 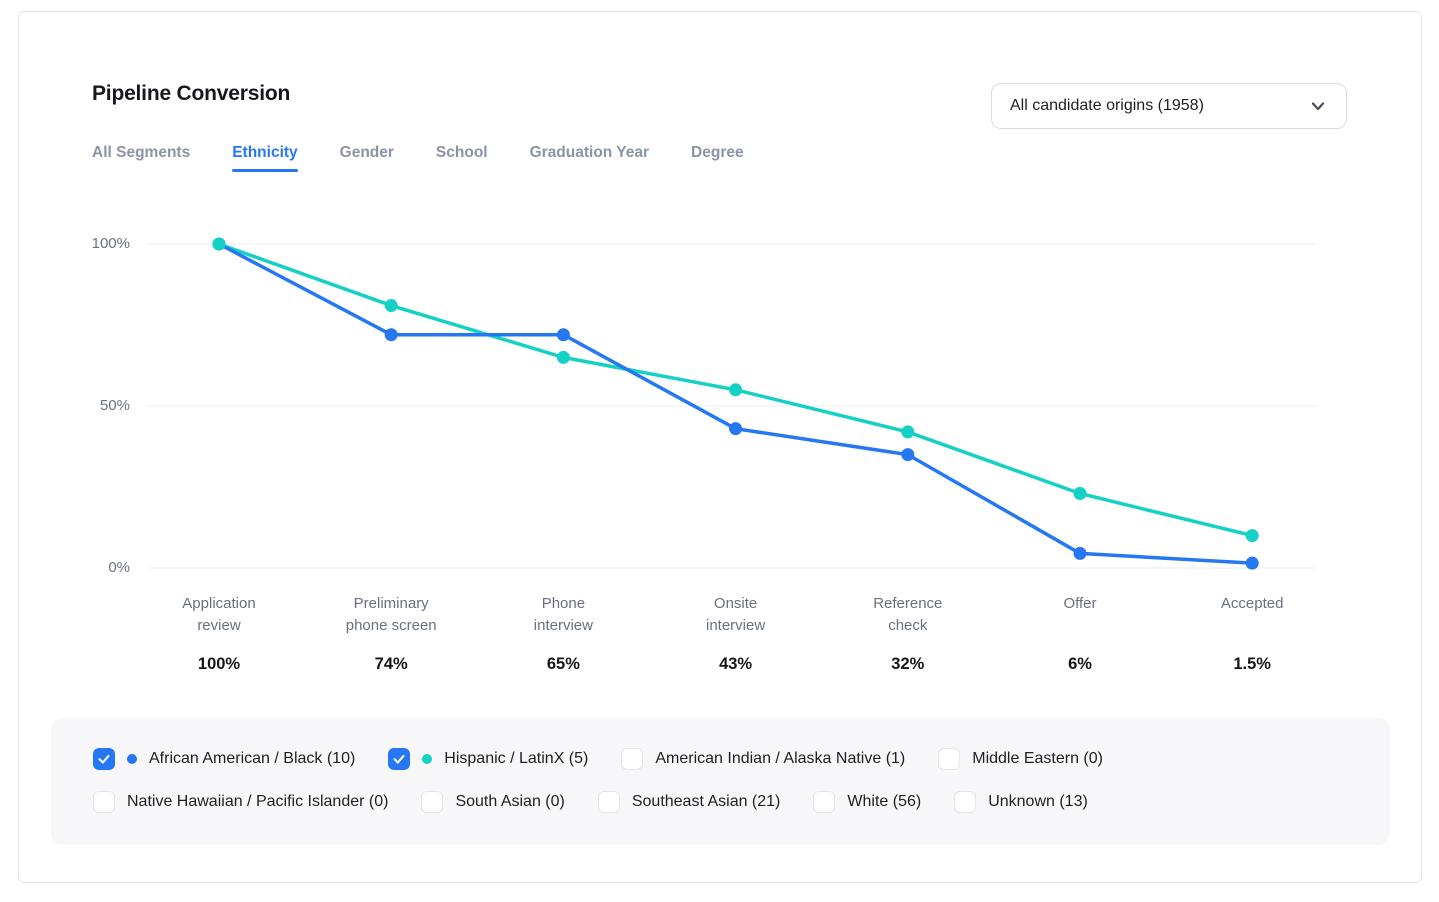 I want to click on legend-label: White (56), so click(x=884, y=801).